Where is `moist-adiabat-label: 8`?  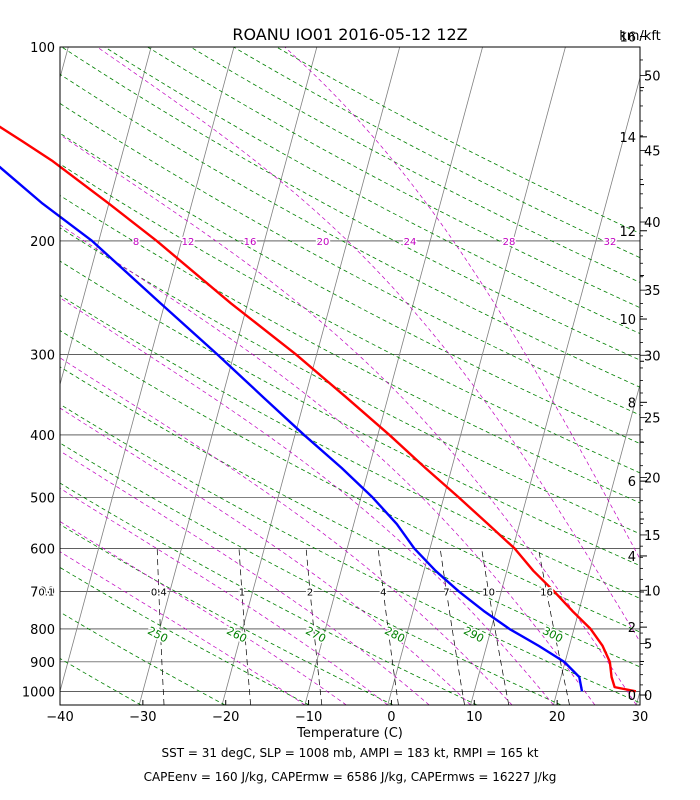
moist-adiabat-label: 8 is located at coordinates (136, 242).